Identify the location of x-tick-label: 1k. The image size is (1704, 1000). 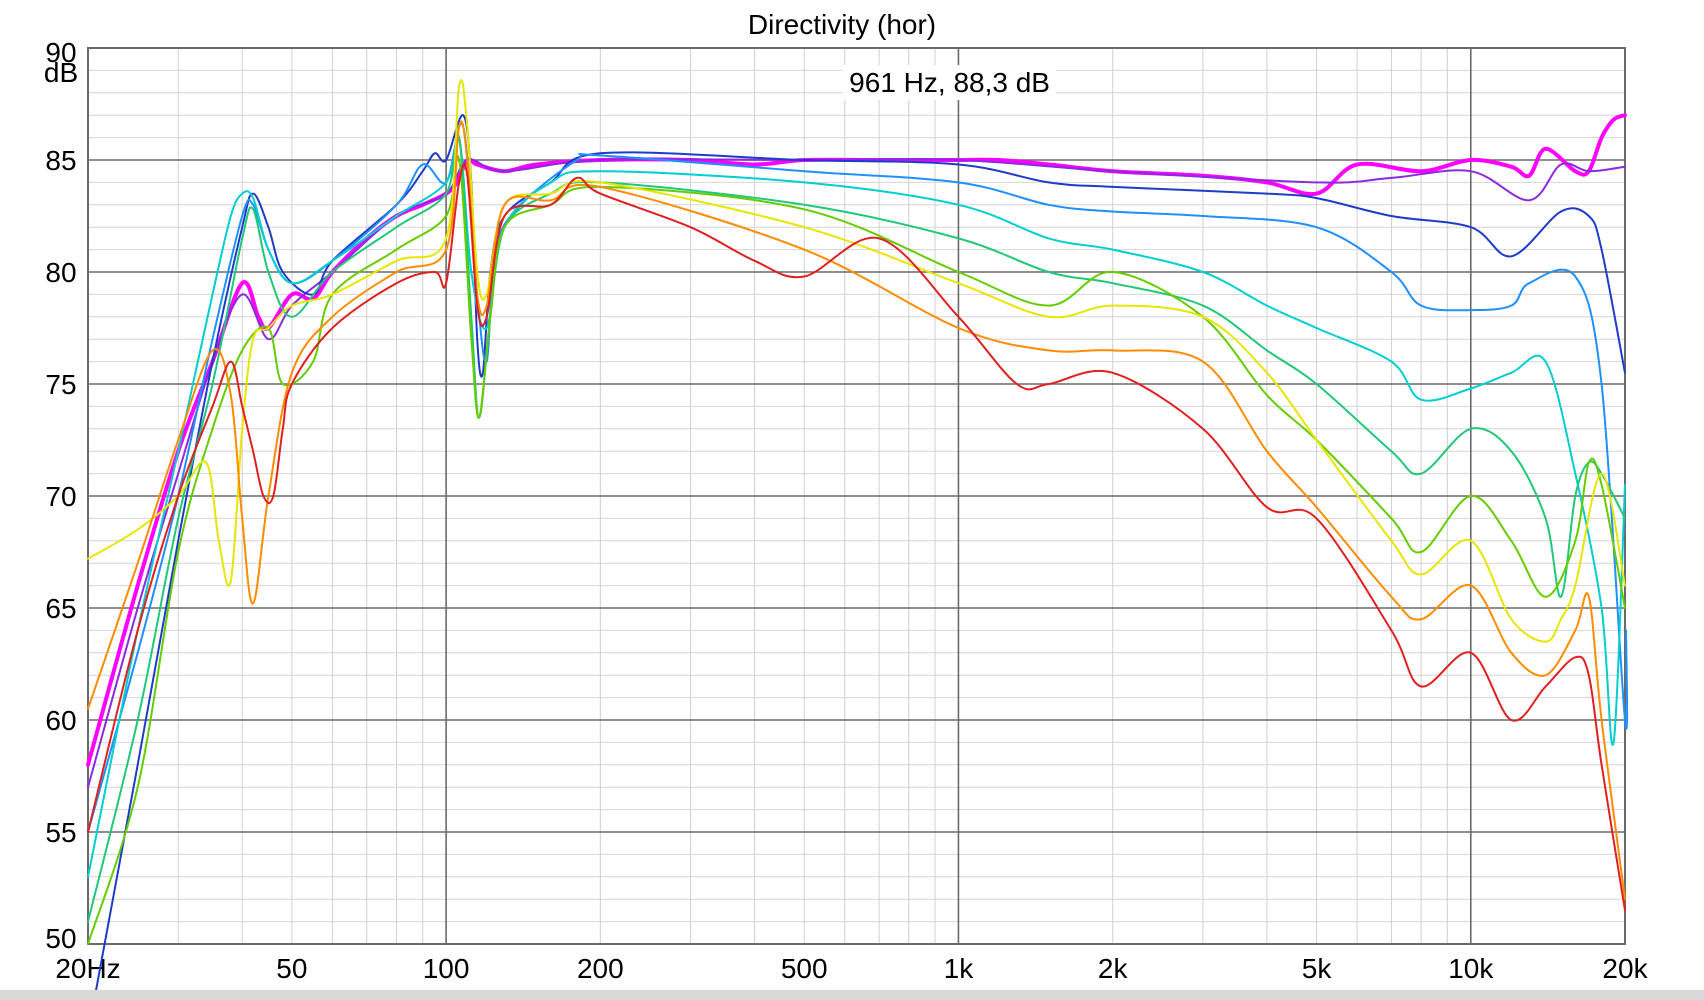
(959, 968).